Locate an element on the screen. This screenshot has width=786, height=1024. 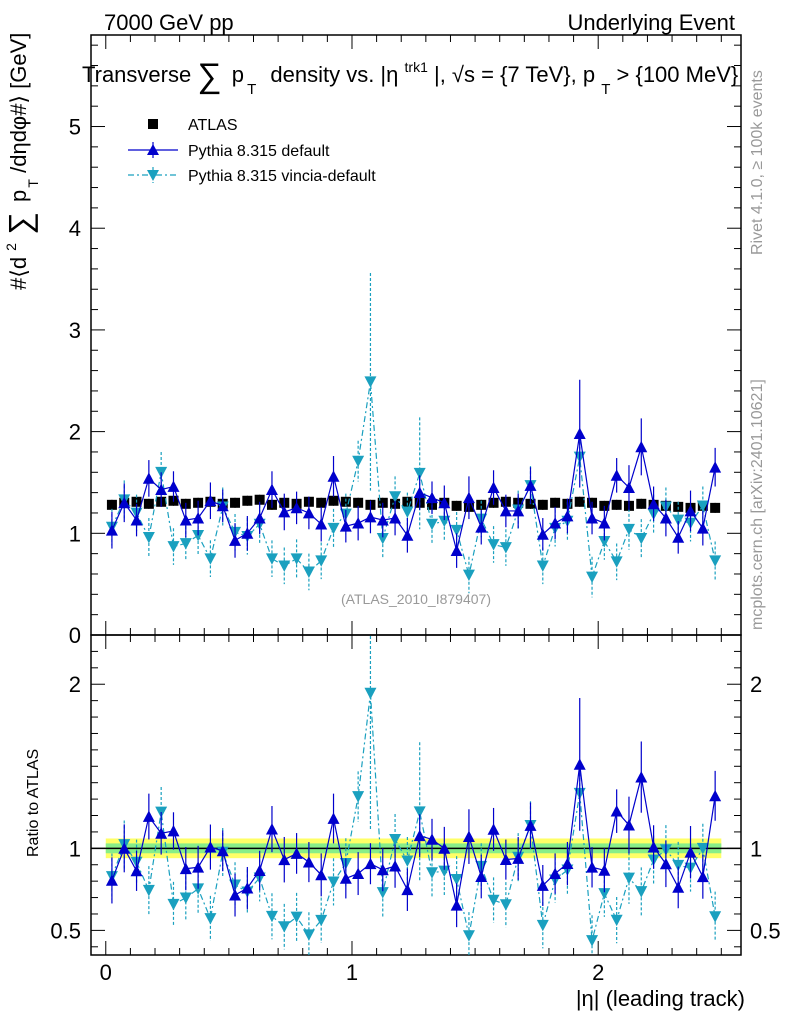
legend-label-atlas: ATLAS is located at coordinates (213, 125).